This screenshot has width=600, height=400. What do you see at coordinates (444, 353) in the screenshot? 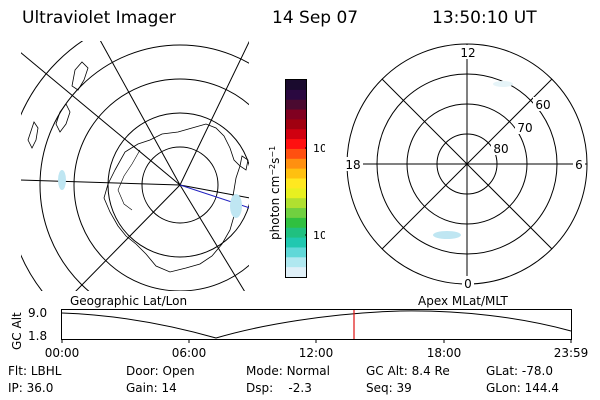
I see `xtick-1800: 18:00` at bounding box center [444, 353].